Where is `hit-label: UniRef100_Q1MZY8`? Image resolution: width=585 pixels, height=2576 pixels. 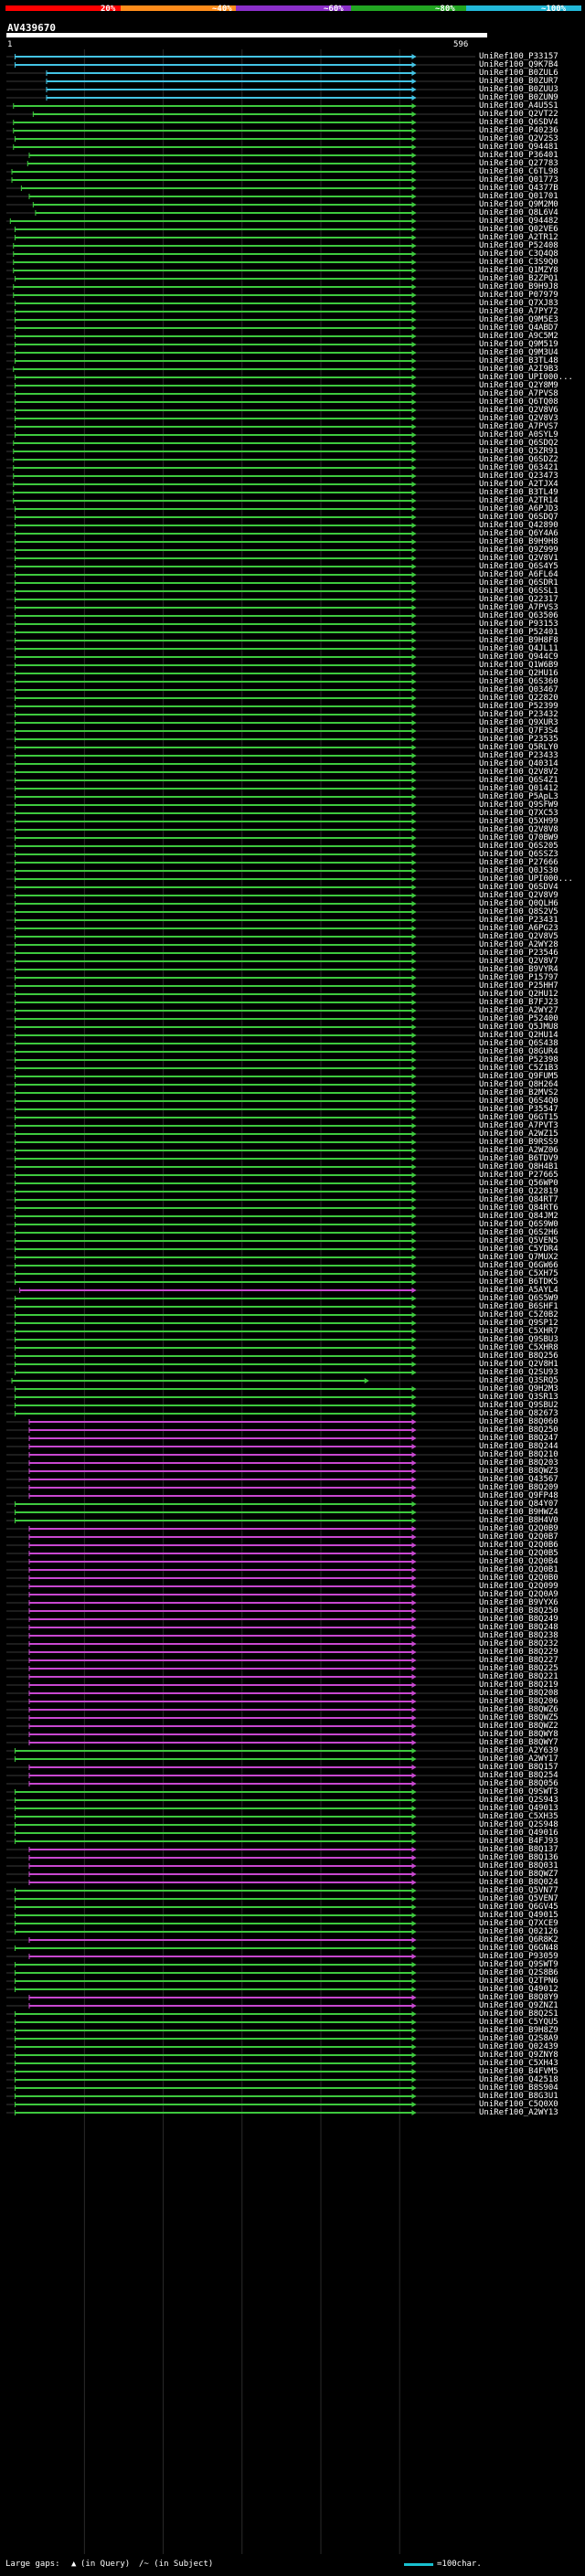 hit-label: UniRef100_Q1MZY8 is located at coordinates (518, 270).